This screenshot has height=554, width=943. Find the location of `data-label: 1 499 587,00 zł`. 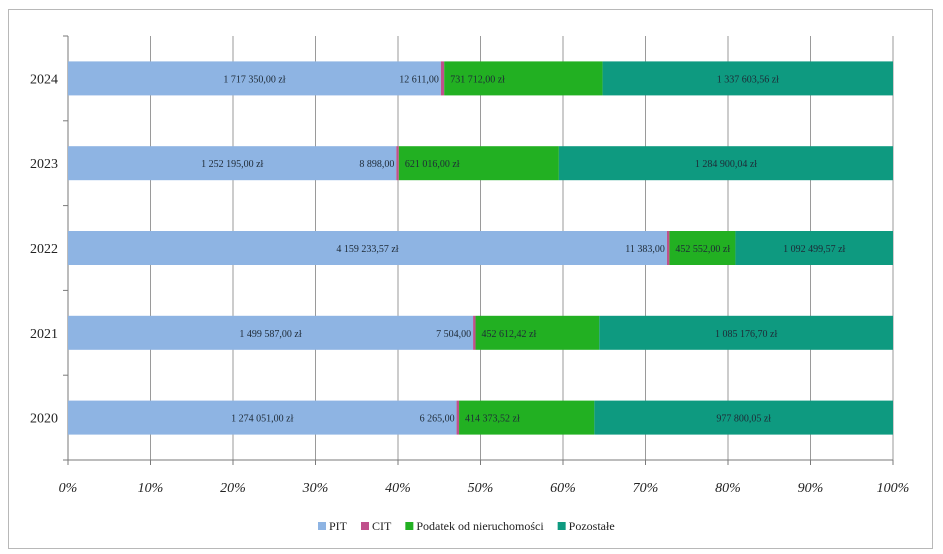

data-label: 1 499 587,00 zł is located at coordinates (270, 334).